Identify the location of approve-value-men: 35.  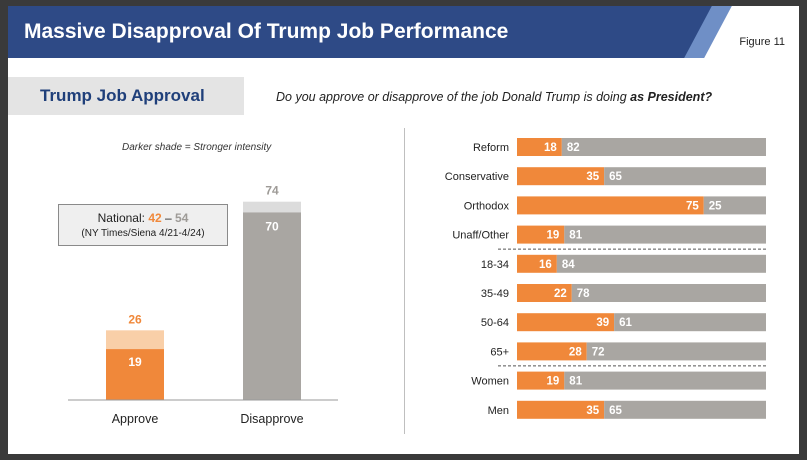
(592, 411).